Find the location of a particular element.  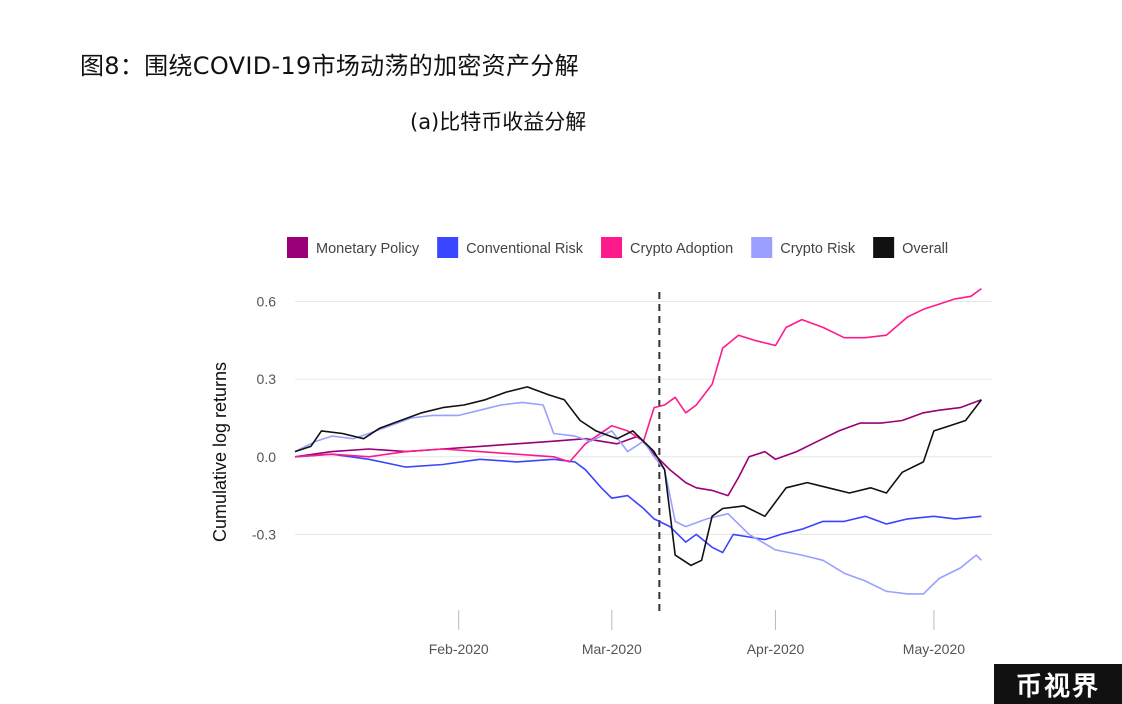

legend-item: Overall is located at coordinates (910, 247).